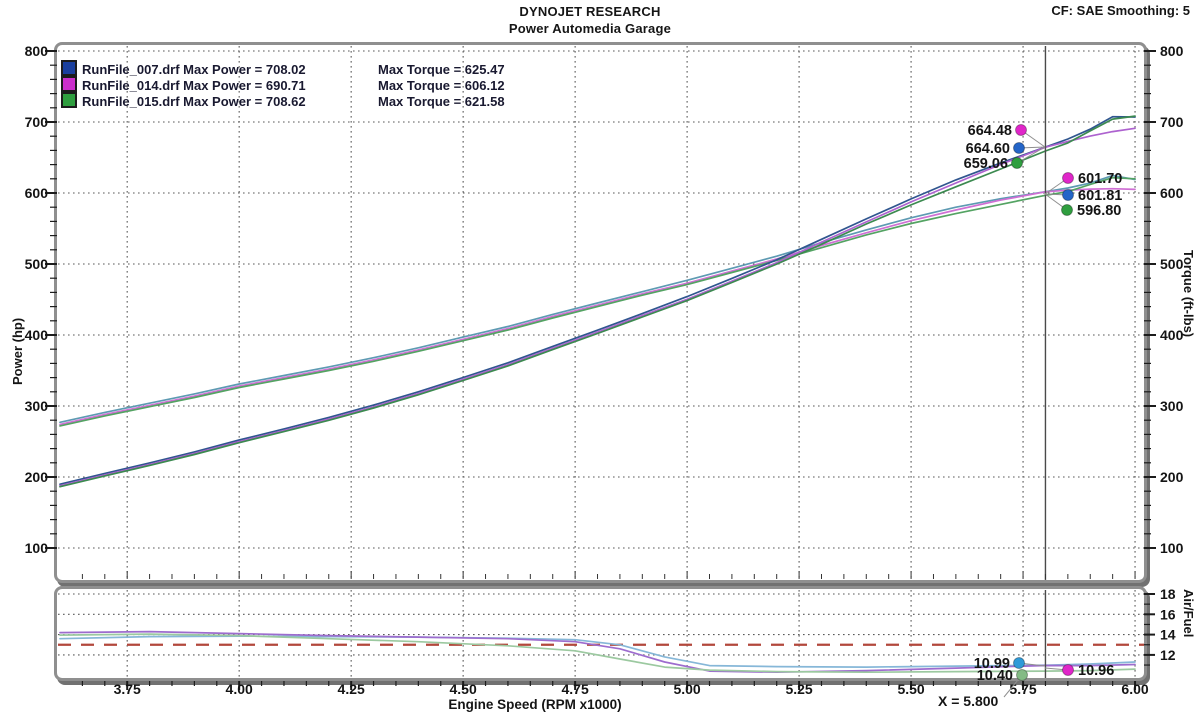  What do you see at coordinates (194, 101) in the screenshot?
I see `legend-file-power-label: RunFile_015.drf Max Power = 708.62` at bounding box center [194, 101].